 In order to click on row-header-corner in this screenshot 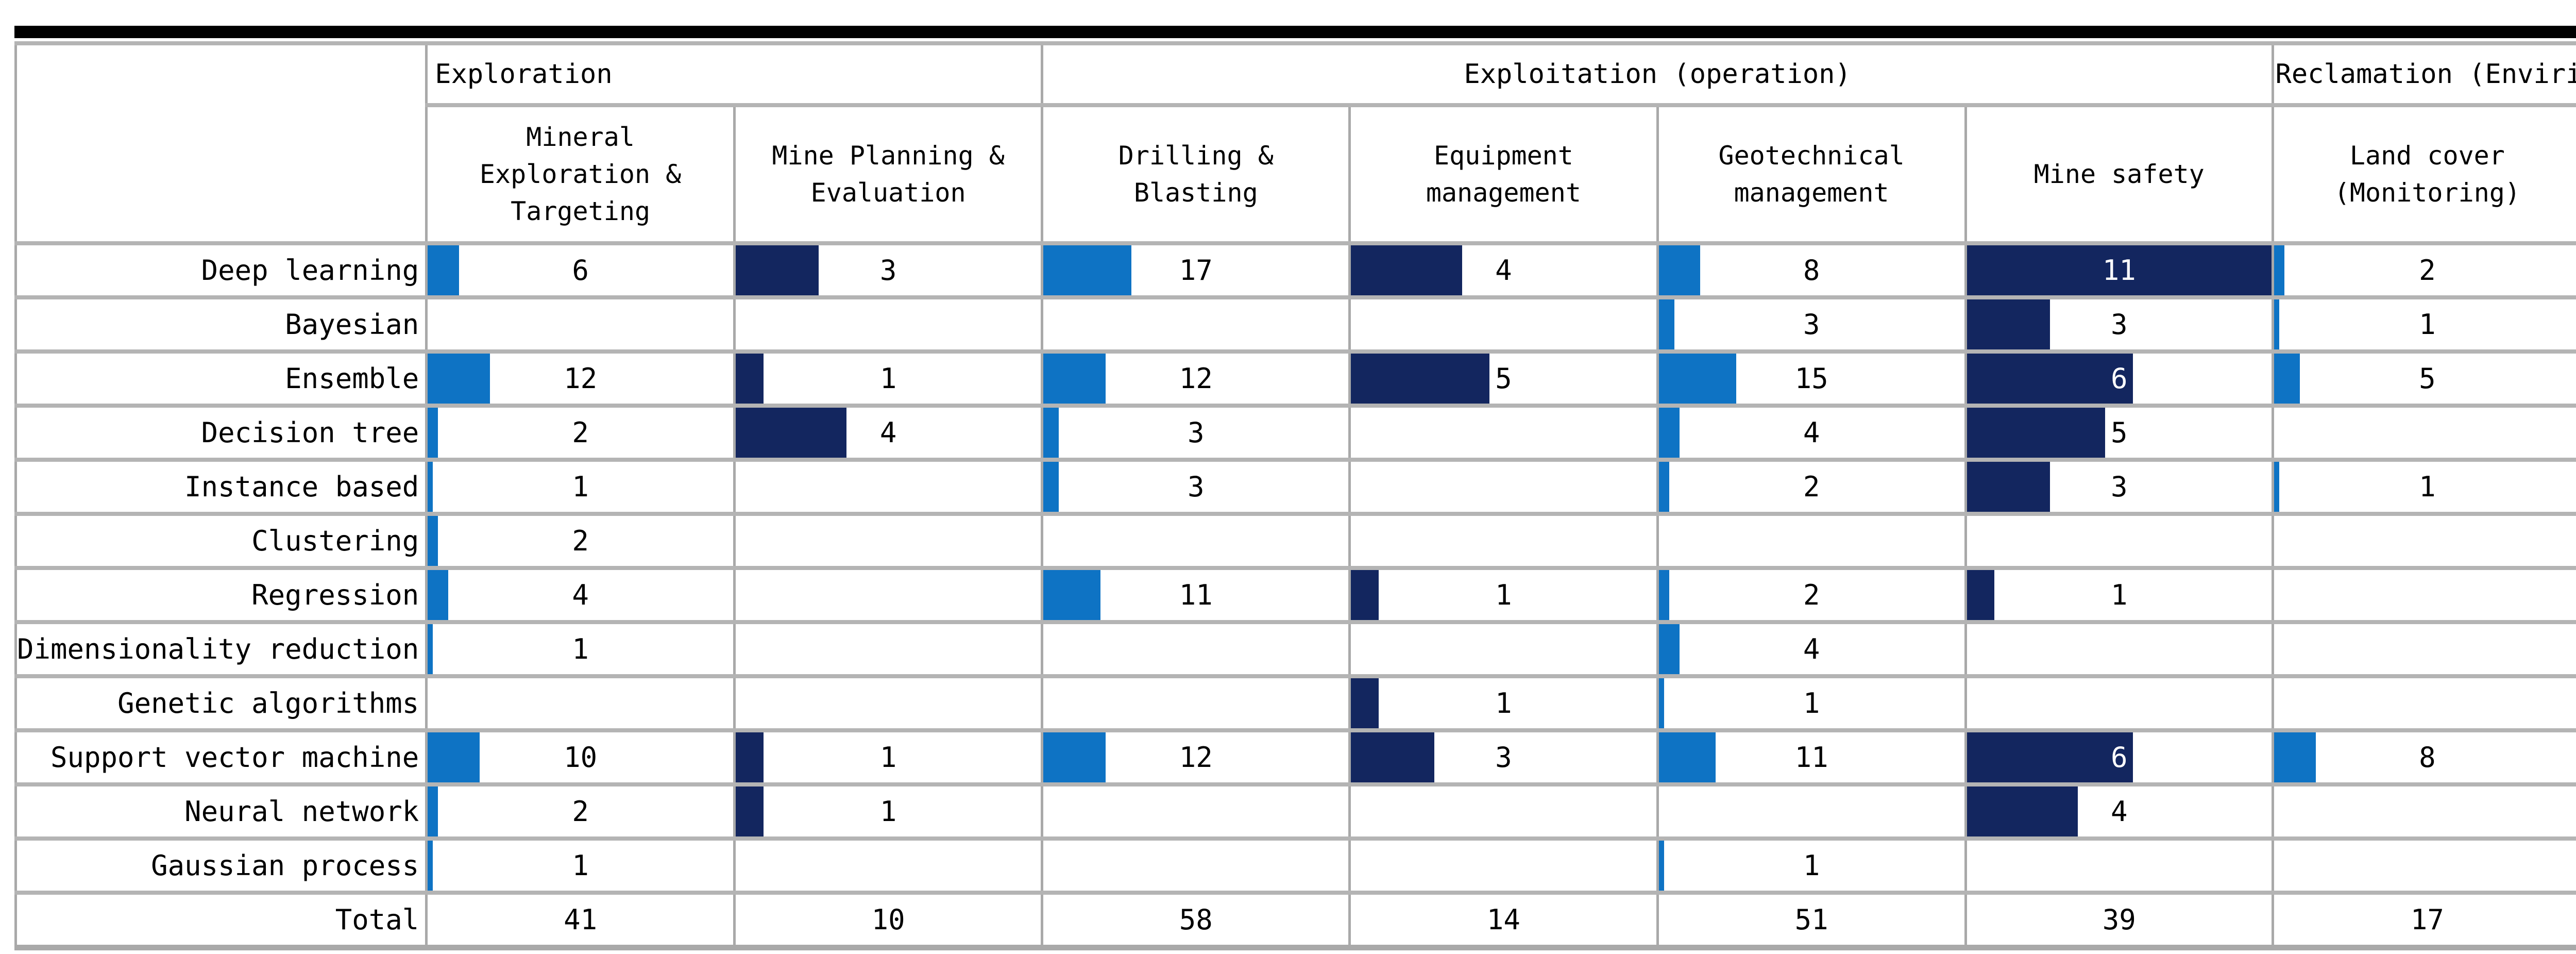, I will do `click(221, 143)`.